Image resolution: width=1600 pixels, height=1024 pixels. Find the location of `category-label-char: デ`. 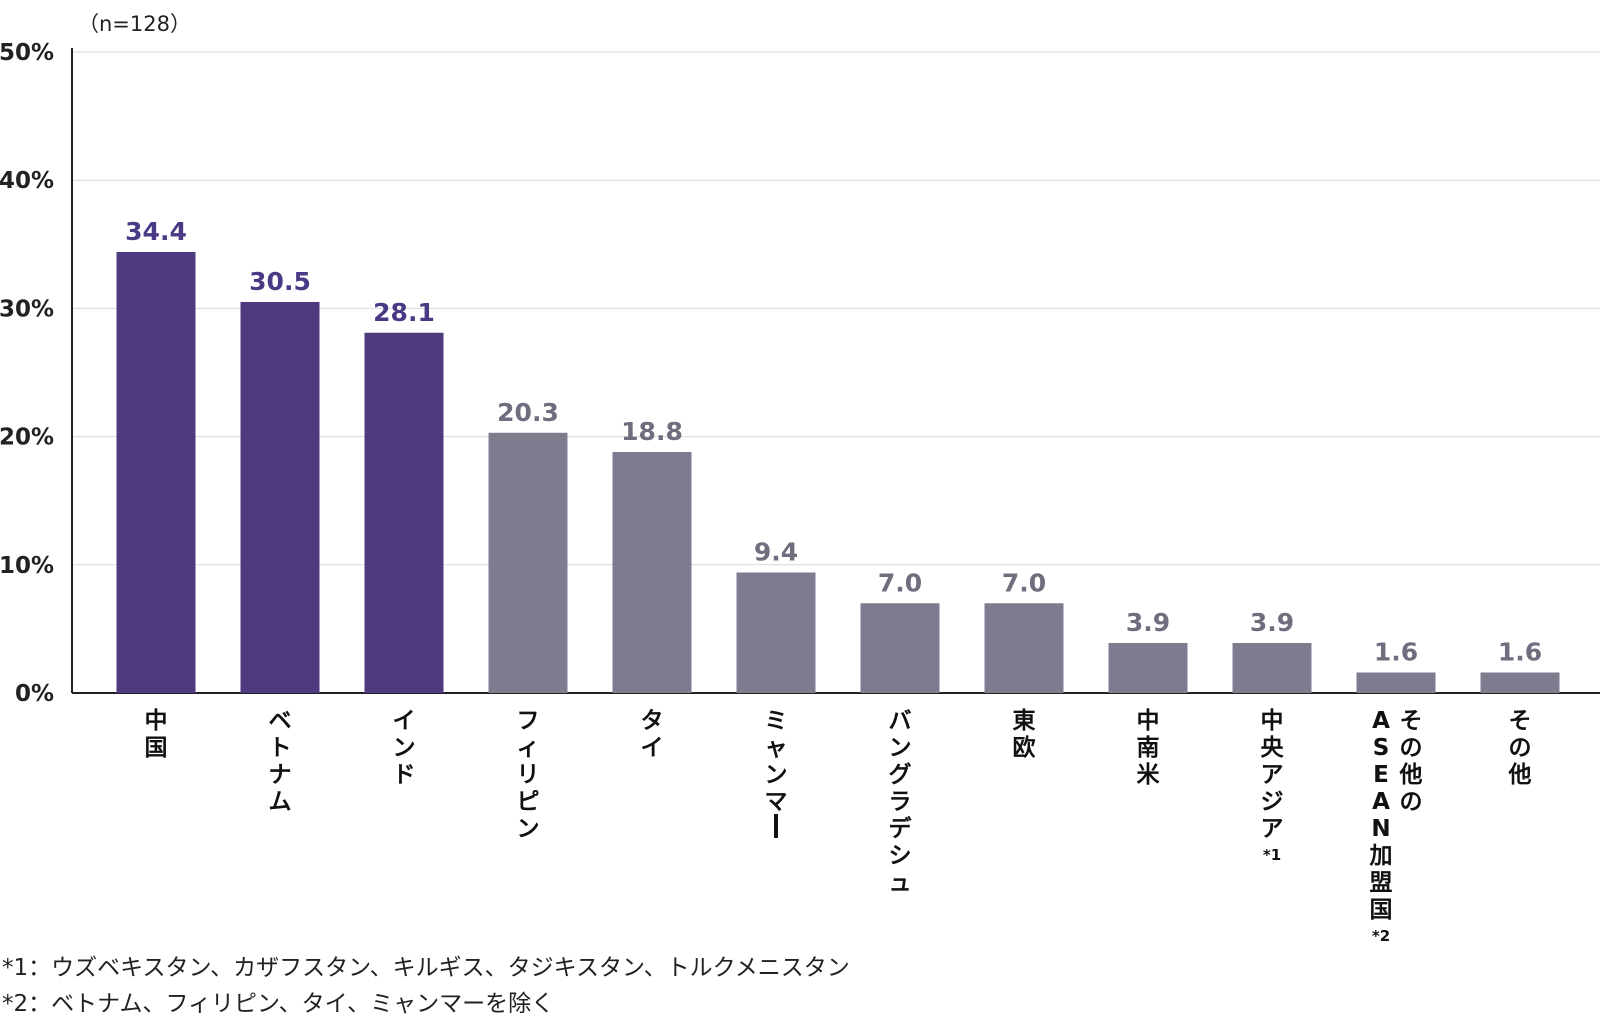

category-label-char: デ is located at coordinates (901, 828).